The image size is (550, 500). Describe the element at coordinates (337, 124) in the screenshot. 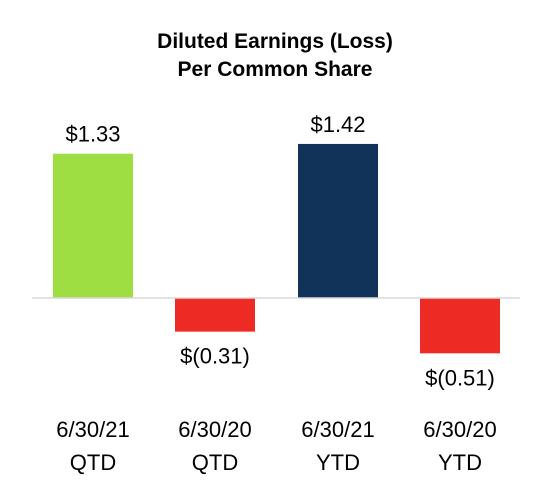

I see `data-label-2: $1.42` at that location.